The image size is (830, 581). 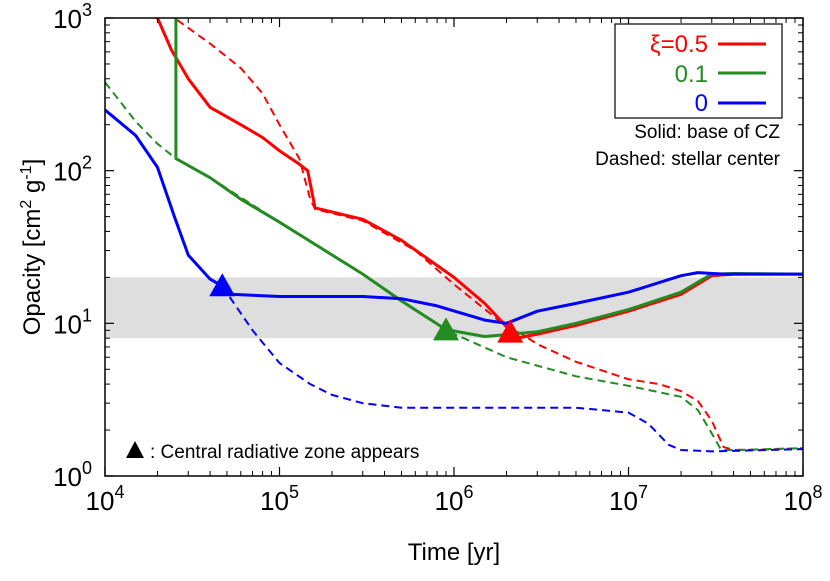 What do you see at coordinates (72, 475) in the screenshot?
I see `y-tick-label: 10⁰` at bounding box center [72, 475].